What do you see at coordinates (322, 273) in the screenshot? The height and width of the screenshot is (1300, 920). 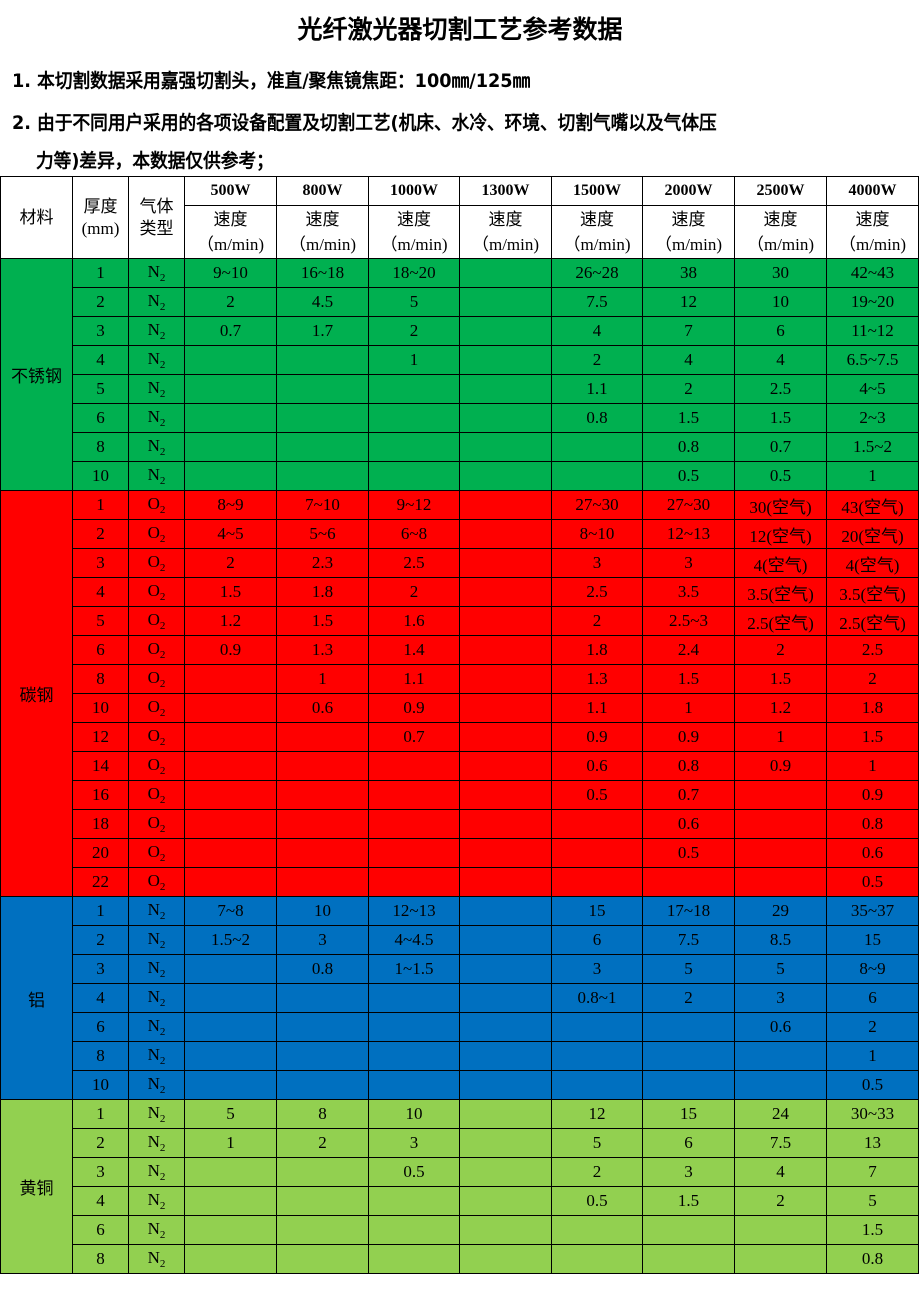 I see `speed-cell: 16~18` at bounding box center [322, 273].